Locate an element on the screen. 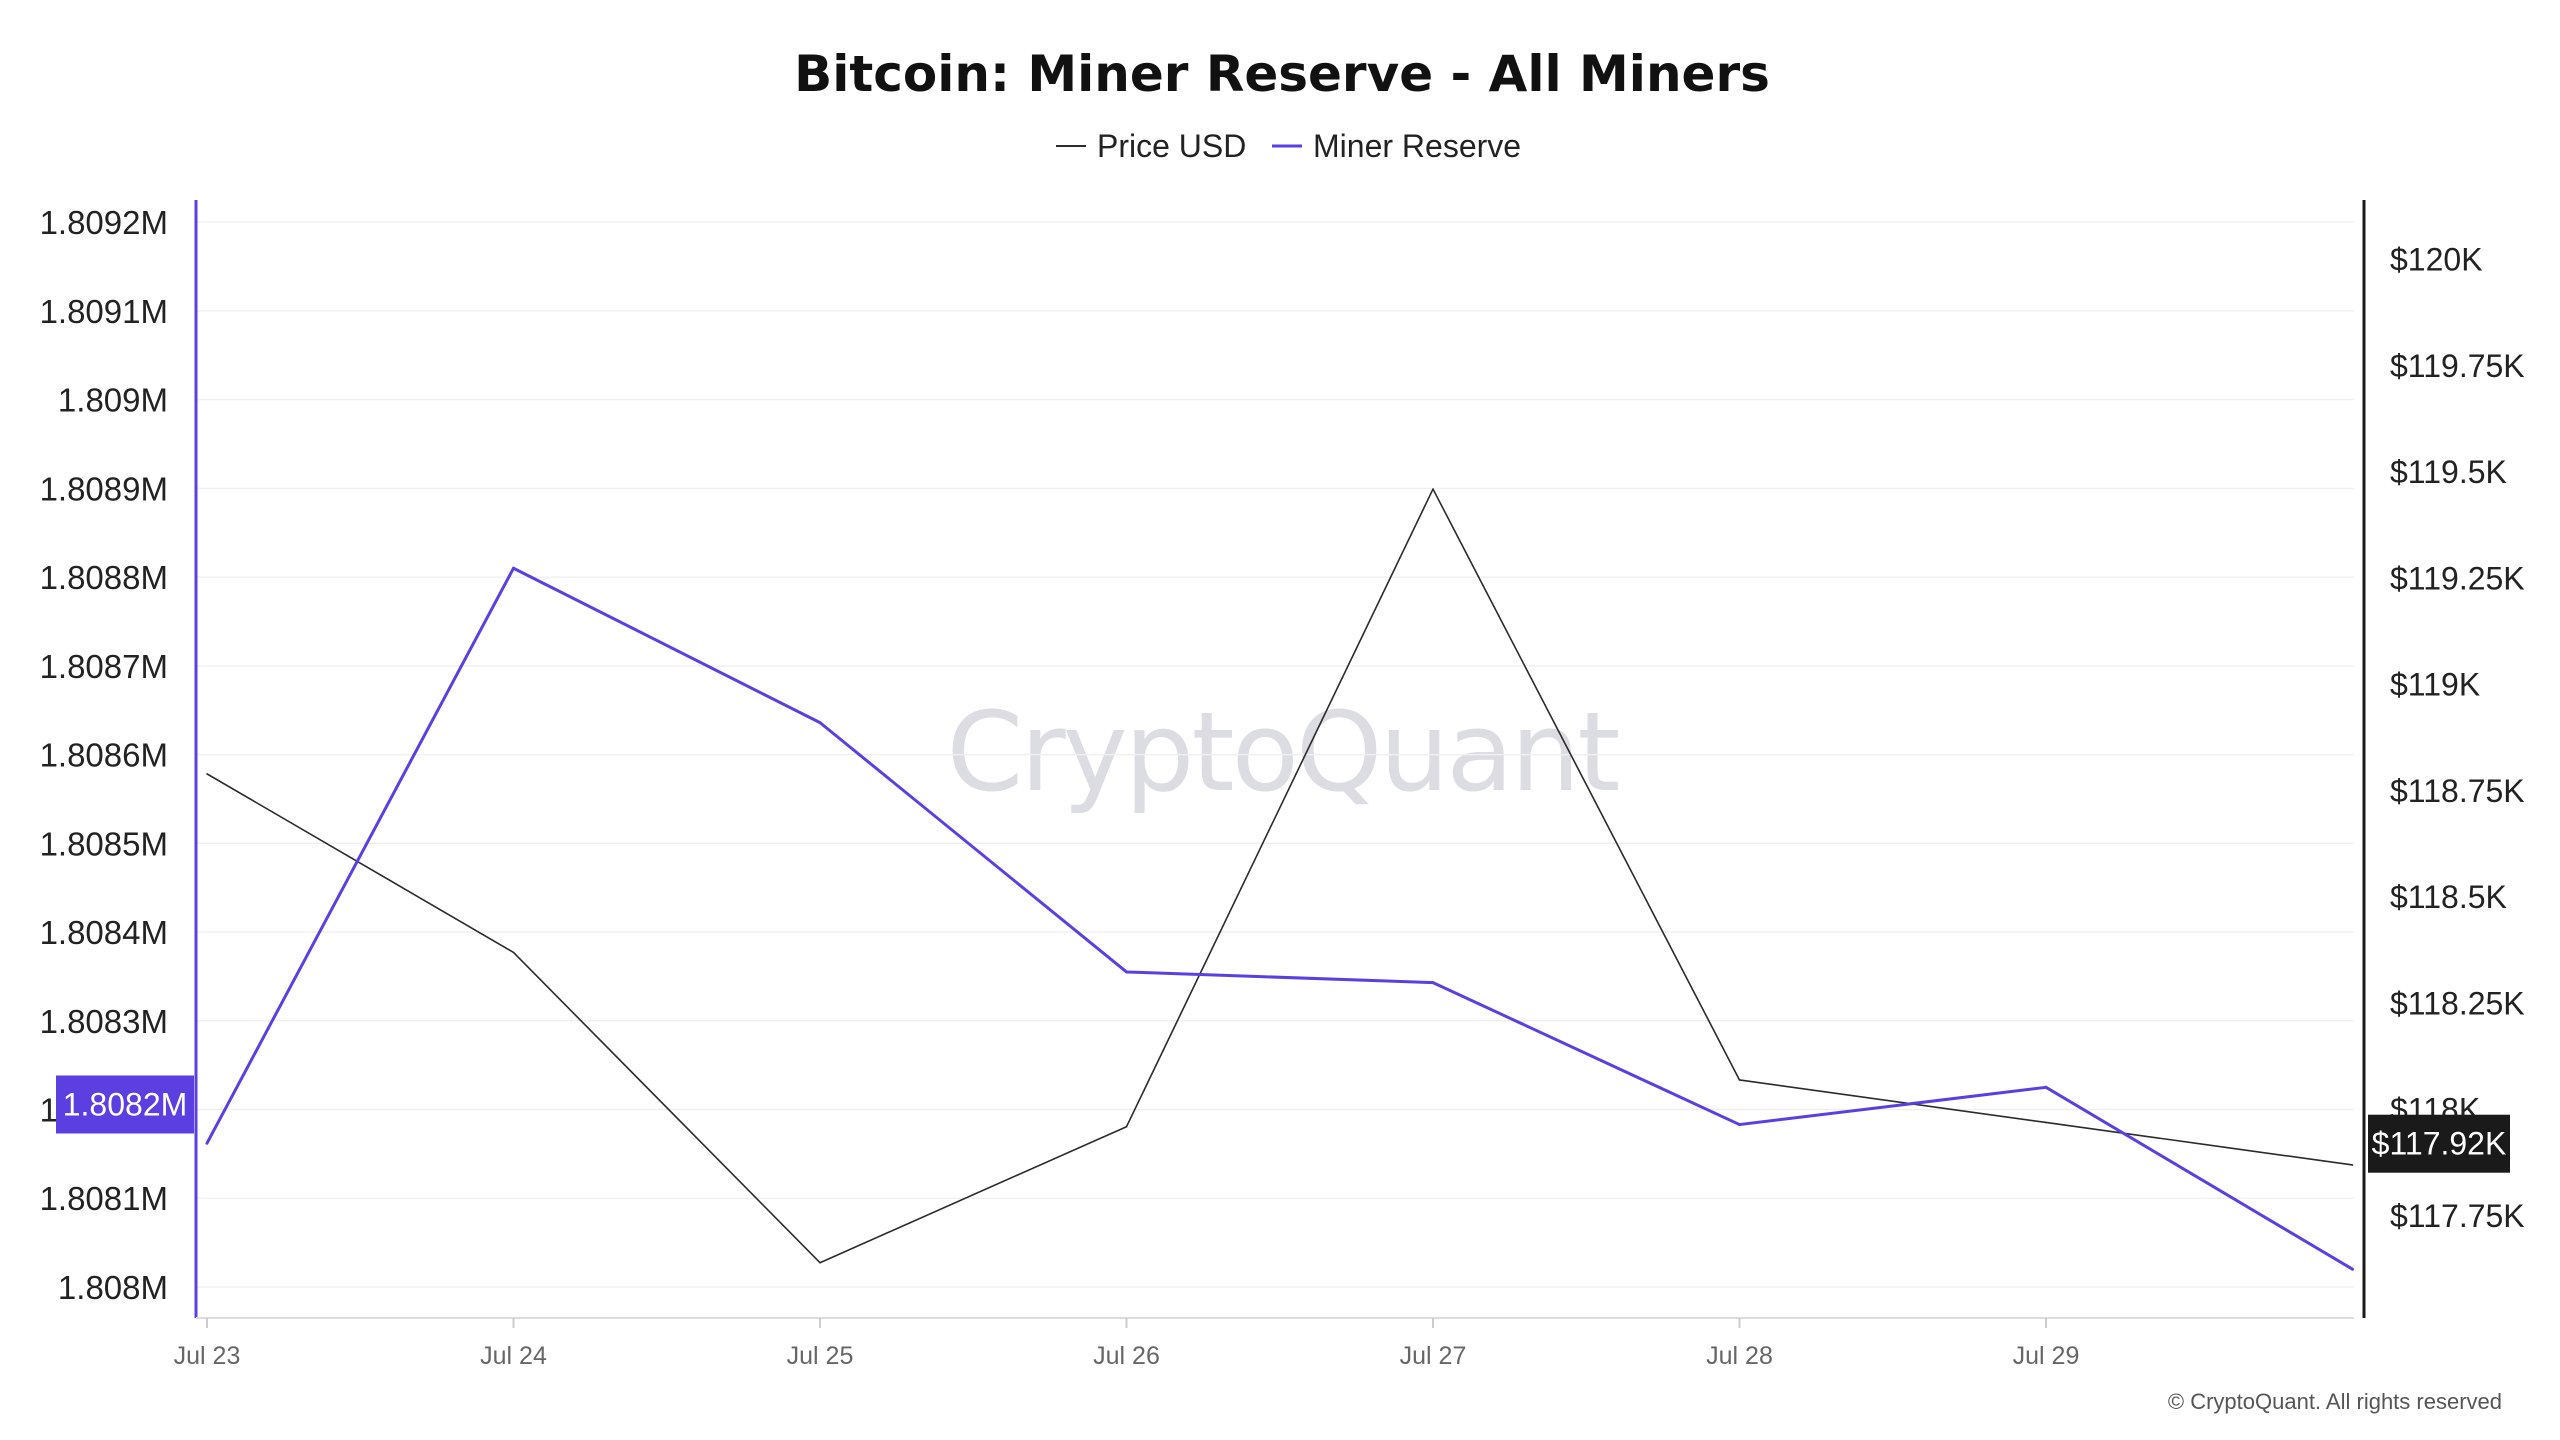 This screenshot has width=2560, height=1440. y-left-tick-label: 1.8081M is located at coordinates (104, 1198).